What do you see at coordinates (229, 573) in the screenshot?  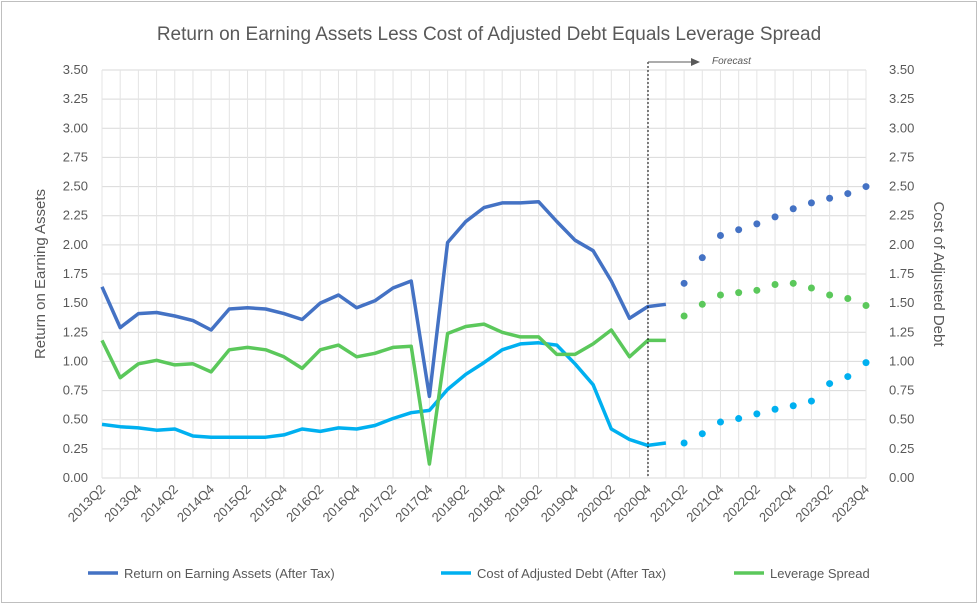 I see `legend-label: Return on Earning Assets (After Tax)` at bounding box center [229, 573].